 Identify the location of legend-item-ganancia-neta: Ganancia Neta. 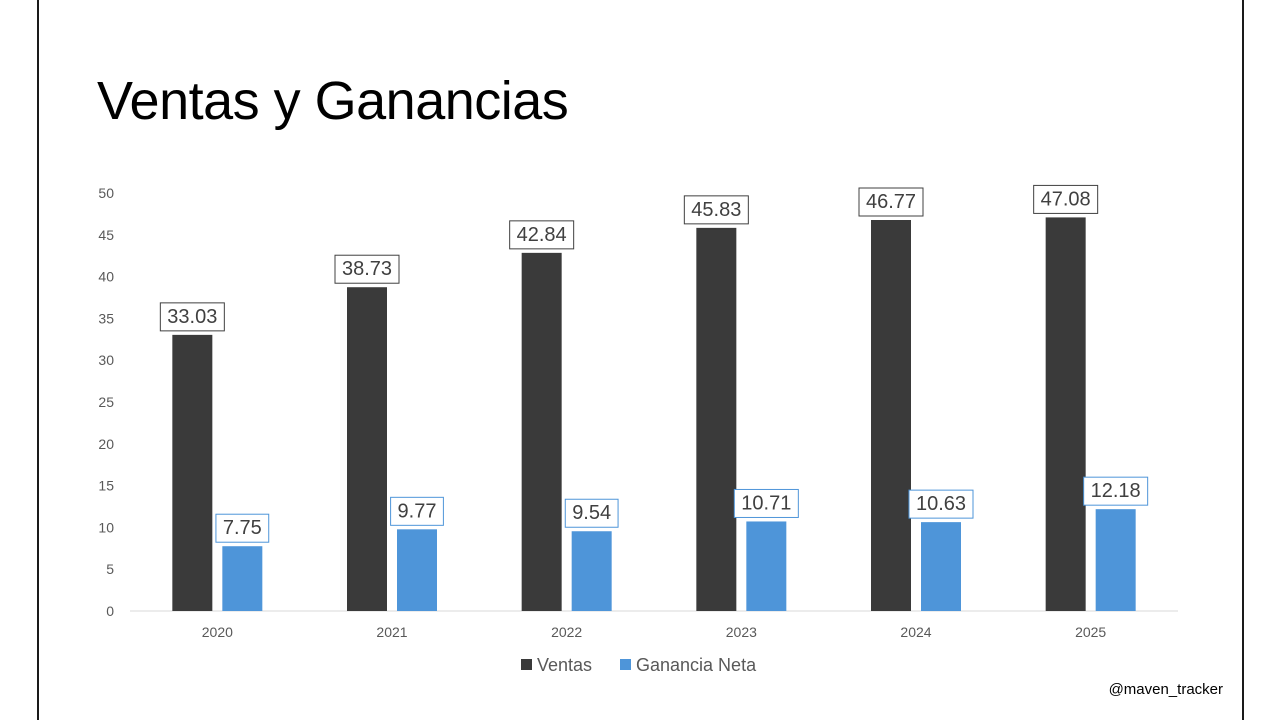
(696, 665).